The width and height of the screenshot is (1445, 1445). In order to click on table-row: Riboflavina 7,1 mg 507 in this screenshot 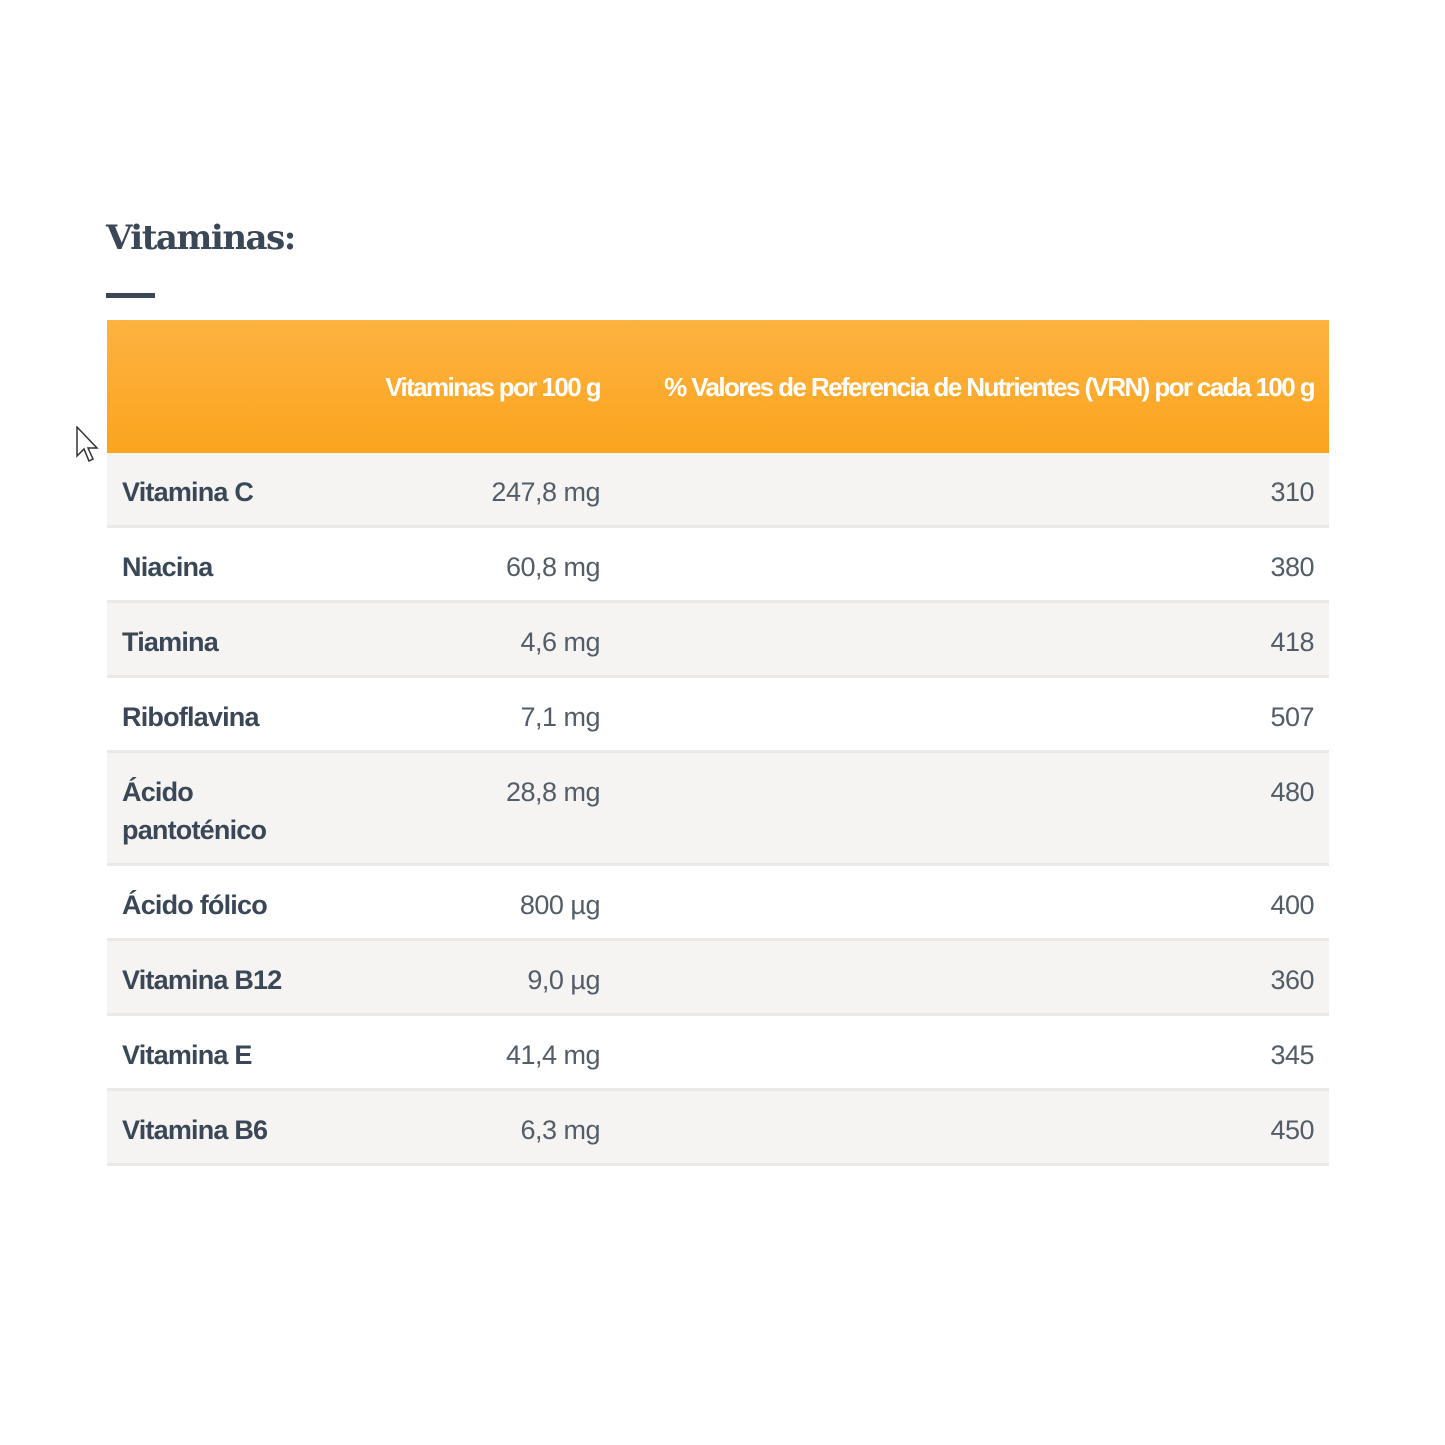, I will do `click(718, 714)`.